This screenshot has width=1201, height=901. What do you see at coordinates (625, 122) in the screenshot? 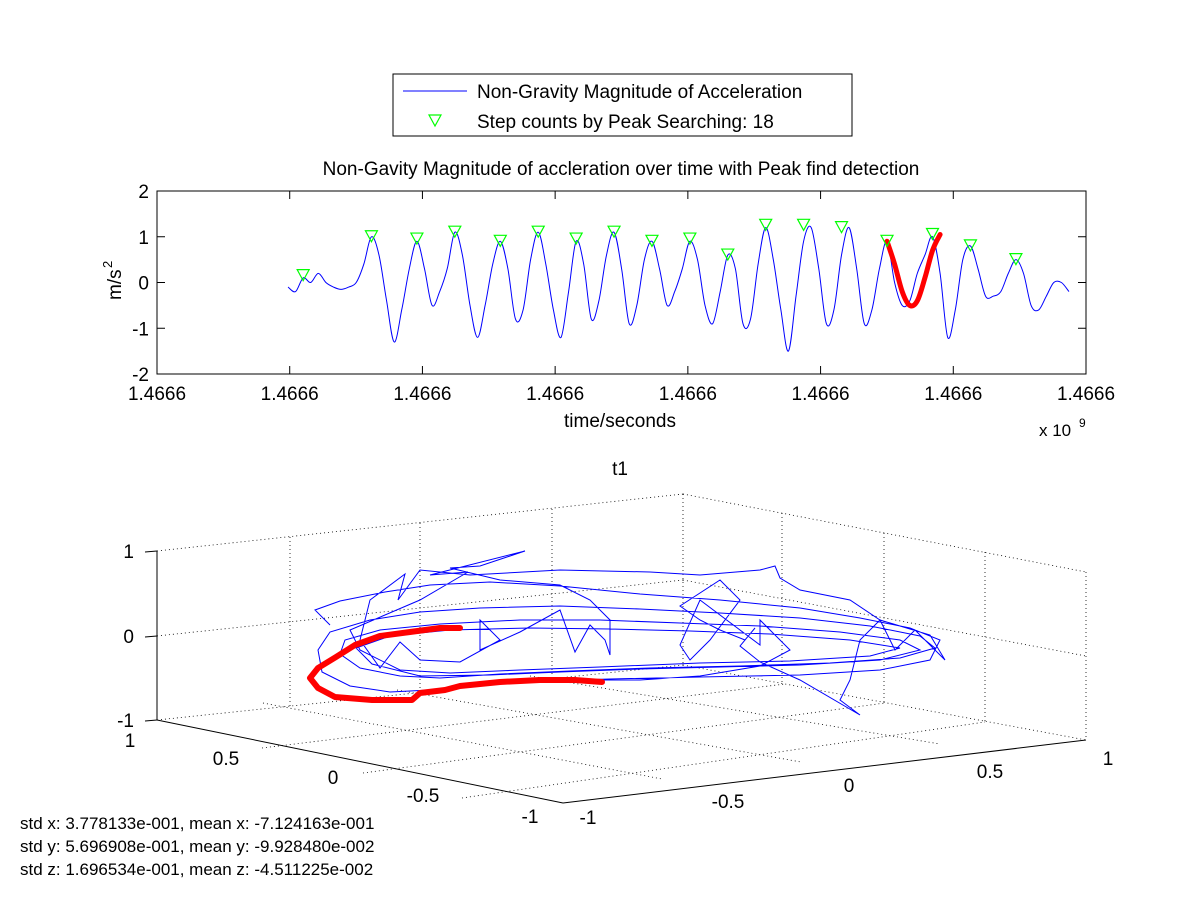
I see `legend-entry-peaks: Step counts by Peak Searching: 18` at bounding box center [625, 122].